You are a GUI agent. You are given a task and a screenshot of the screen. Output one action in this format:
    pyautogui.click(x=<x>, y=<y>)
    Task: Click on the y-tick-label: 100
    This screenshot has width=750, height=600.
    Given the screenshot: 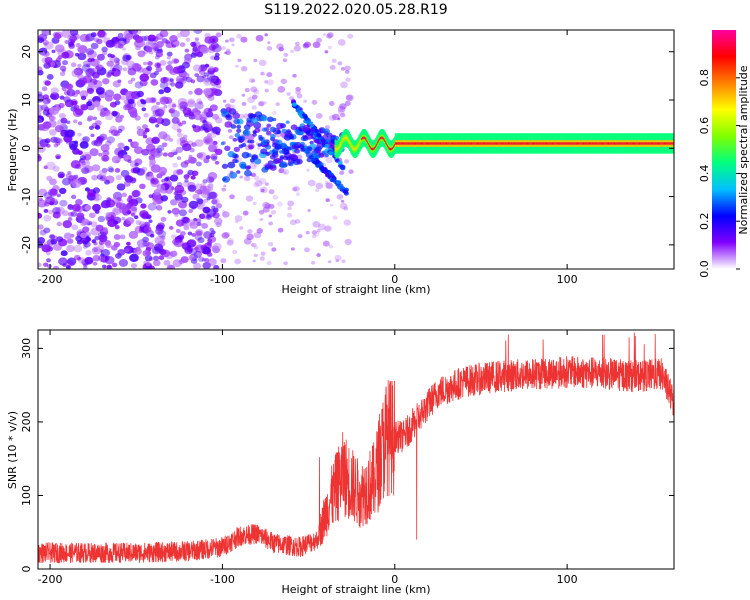 What is the action you would take?
    pyautogui.click(x=26, y=495)
    